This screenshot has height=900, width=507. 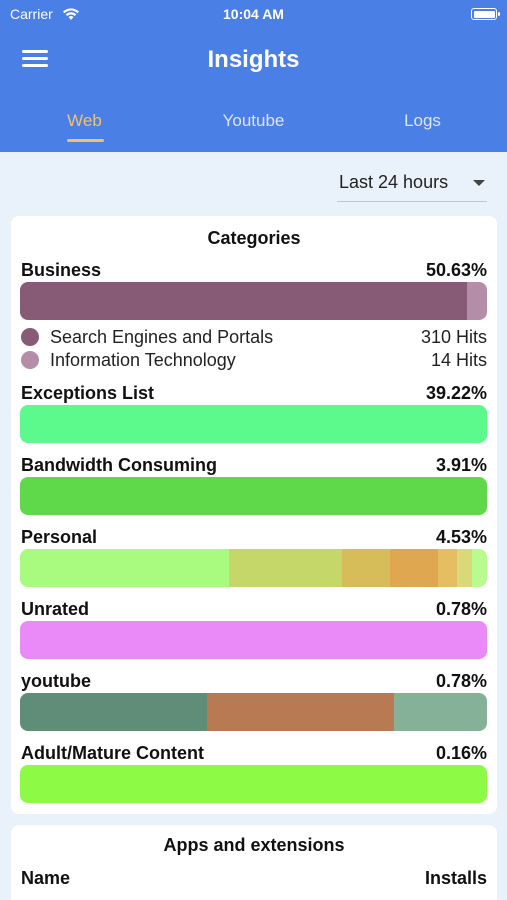 What do you see at coordinates (71, 14) in the screenshot?
I see `wifi-icon` at bounding box center [71, 14].